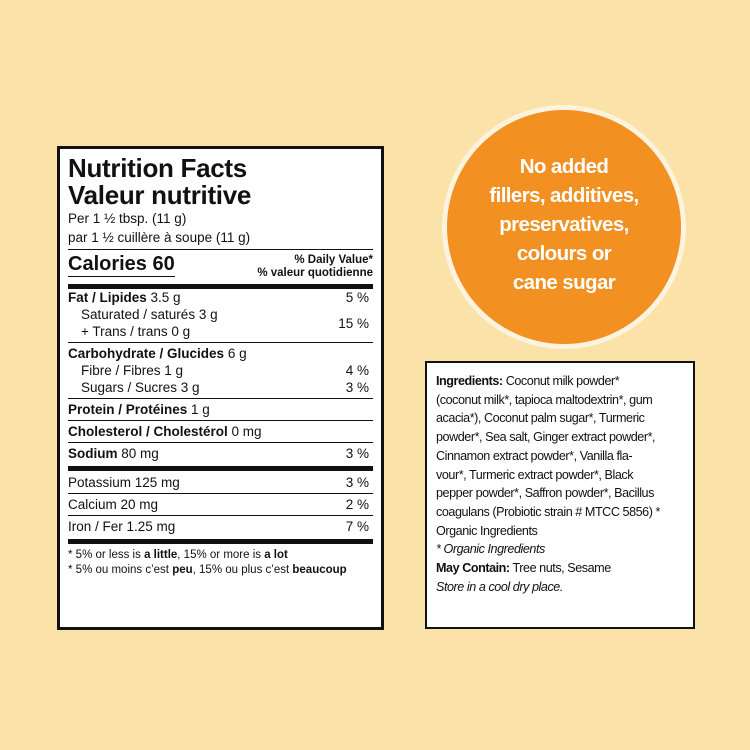  Describe the element at coordinates (357, 526) in the screenshot. I see `iron-pct: 7 %` at that location.